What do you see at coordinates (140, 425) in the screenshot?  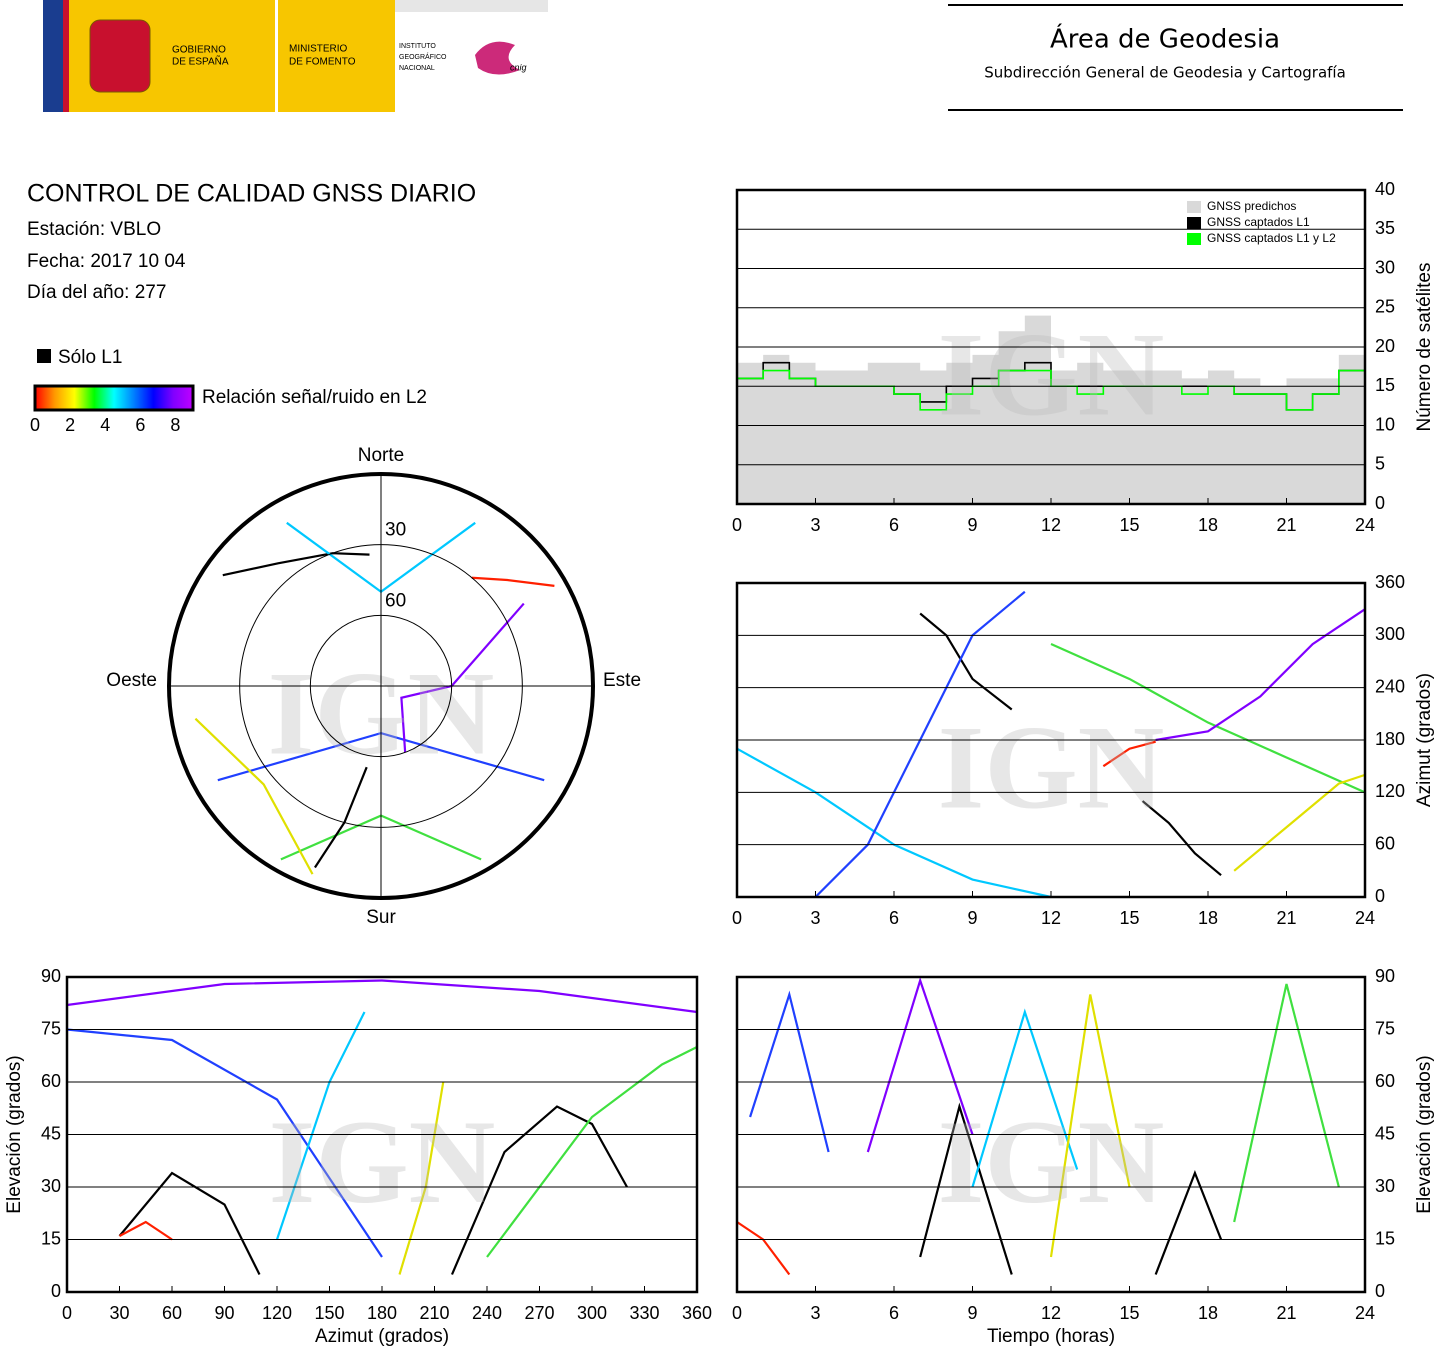 I see `snr-tick-label: 6` at bounding box center [140, 425].